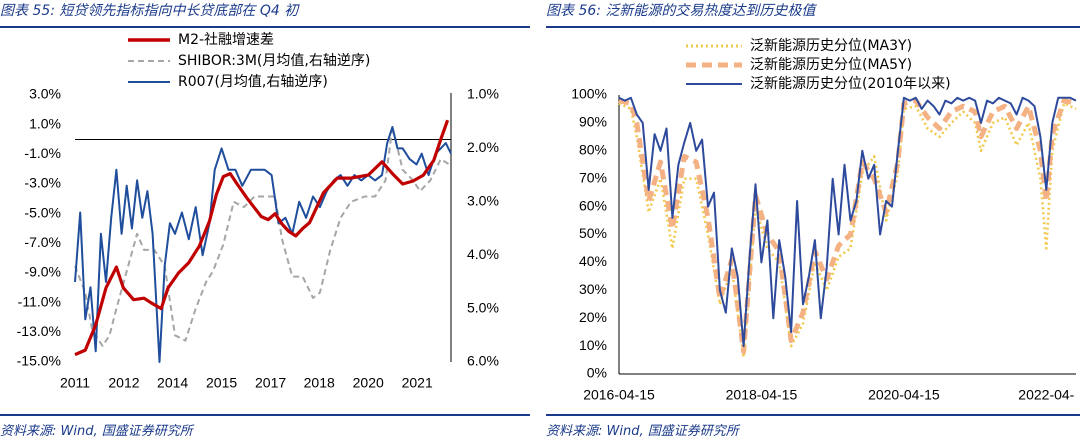 The image size is (1080, 441). Describe the element at coordinates (39, 331) in the screenshot. I see `y-left-tick-label: -13.0%` at that location.